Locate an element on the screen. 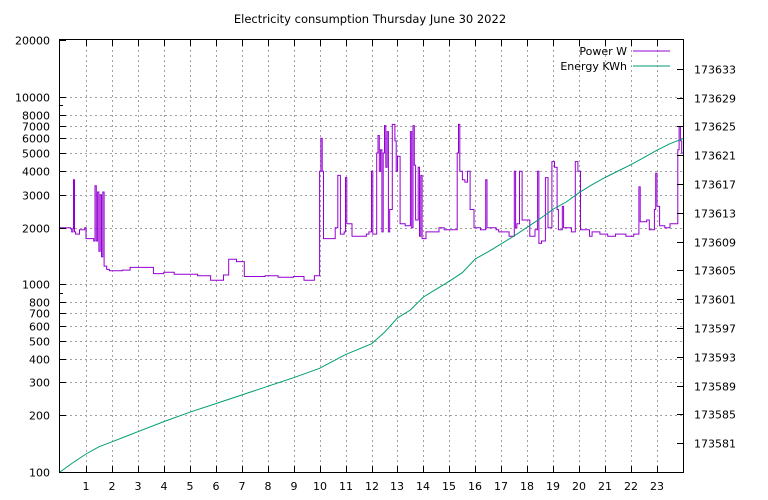  legend-label: Energy KWh is located at coordinates (593, 66).